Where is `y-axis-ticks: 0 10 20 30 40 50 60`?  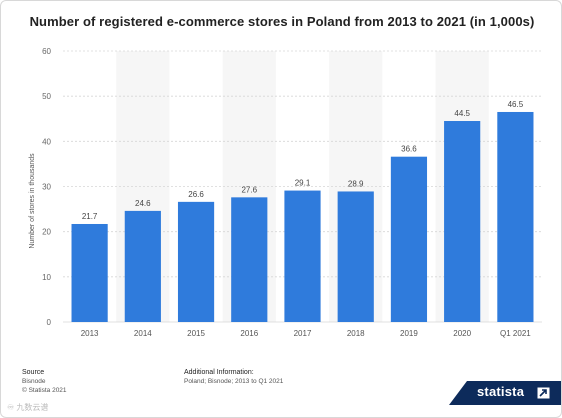
y-axis-ticks: 0 10 20 30 40 50 60 is located at coordinates (46, 187).